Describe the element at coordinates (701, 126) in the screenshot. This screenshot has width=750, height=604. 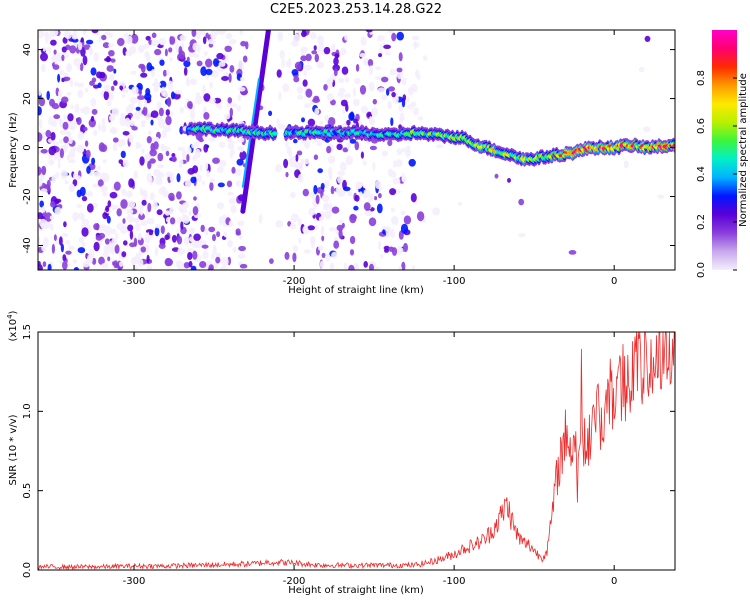
I see `colorbar-tick-label: 0.6` at that location.